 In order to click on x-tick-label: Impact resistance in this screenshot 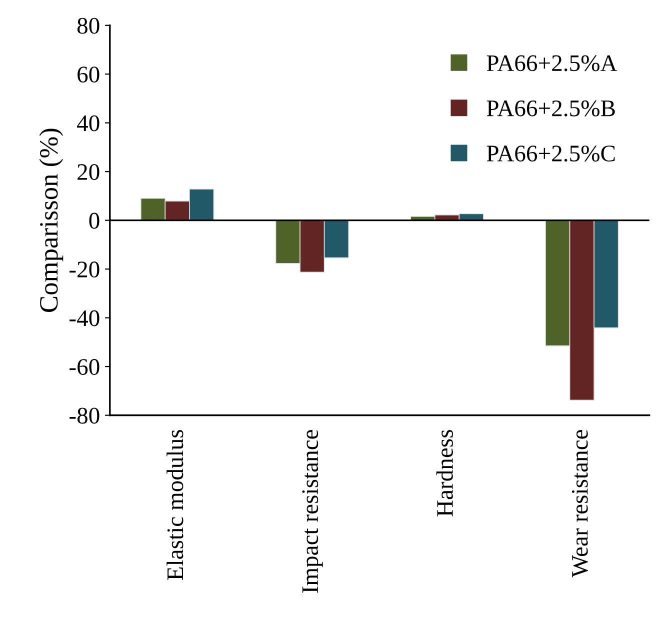, I will do `click(312, 511)`.